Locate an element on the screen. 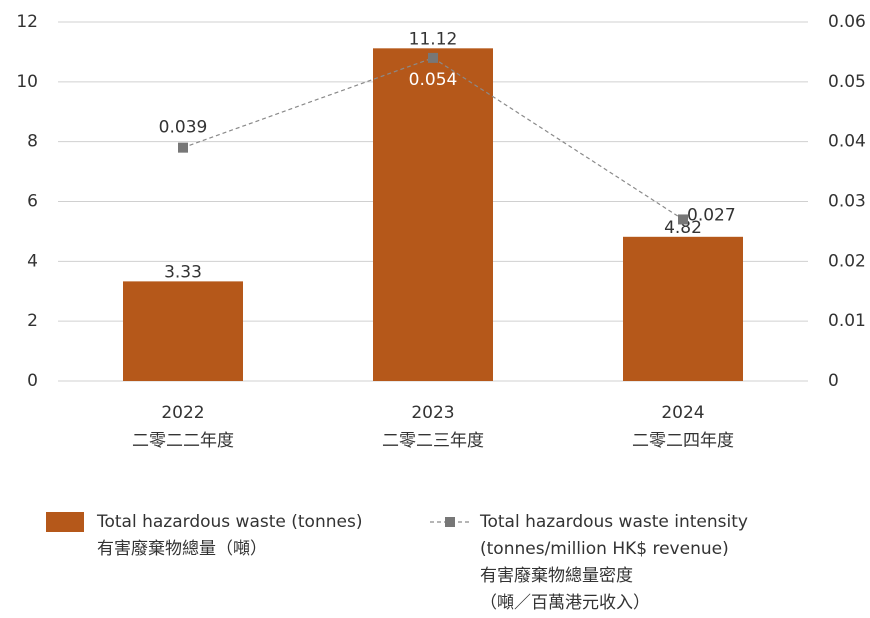 This screenshot has width=870, height=618. legend-label: 有害廢棄物總量密度 is located at coordinates (556, 576).